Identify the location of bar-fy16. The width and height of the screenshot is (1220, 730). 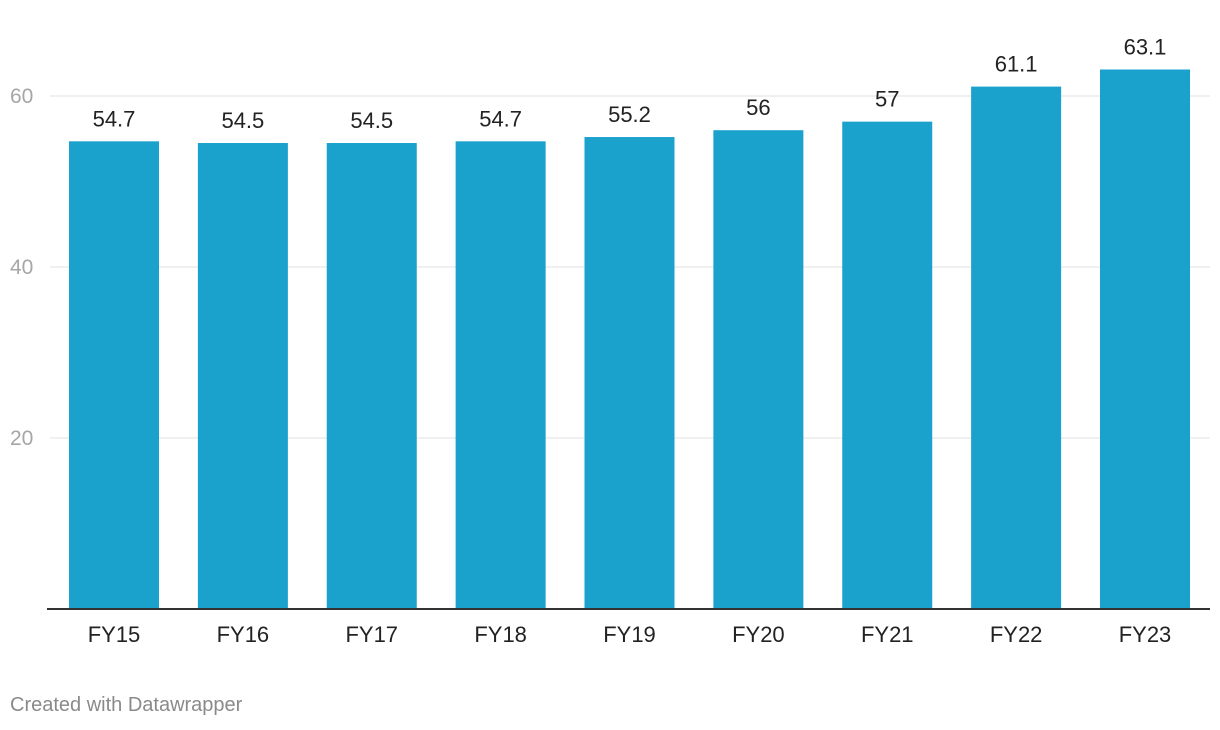
(242, 376).